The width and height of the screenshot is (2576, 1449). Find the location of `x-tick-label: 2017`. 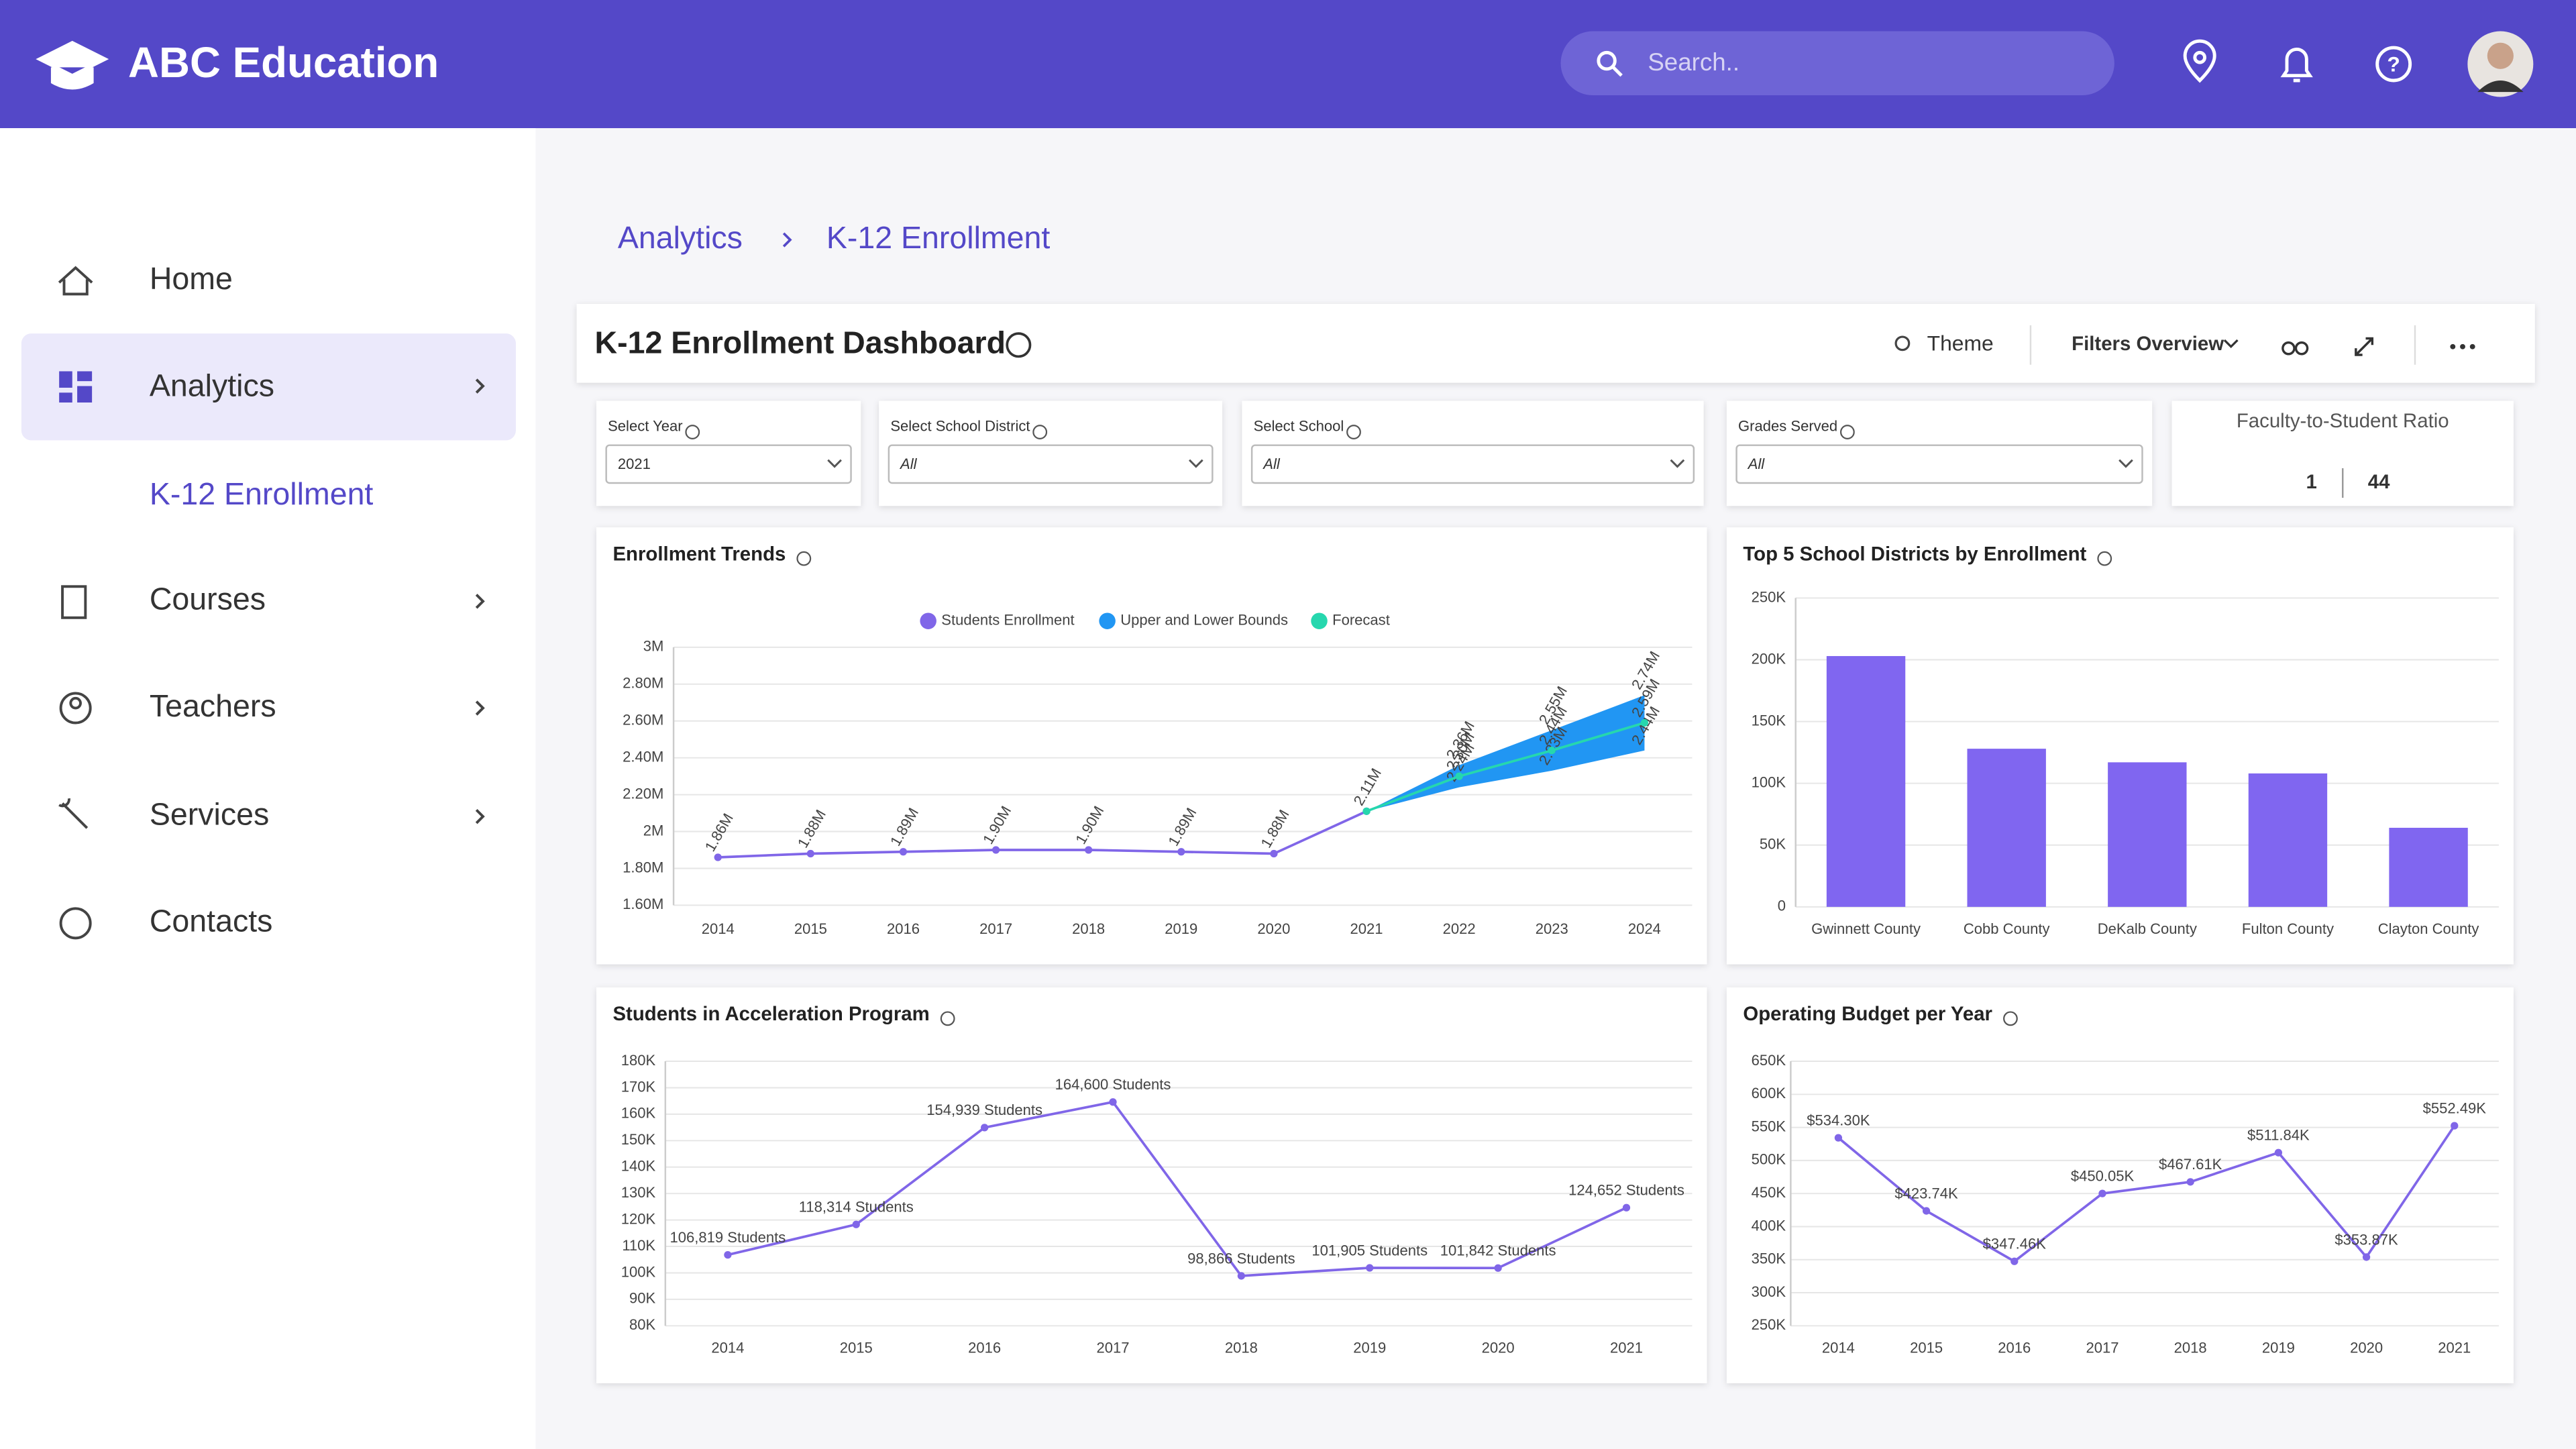

x-tick-label: 2017 is located at coordinates (1113, 1347).